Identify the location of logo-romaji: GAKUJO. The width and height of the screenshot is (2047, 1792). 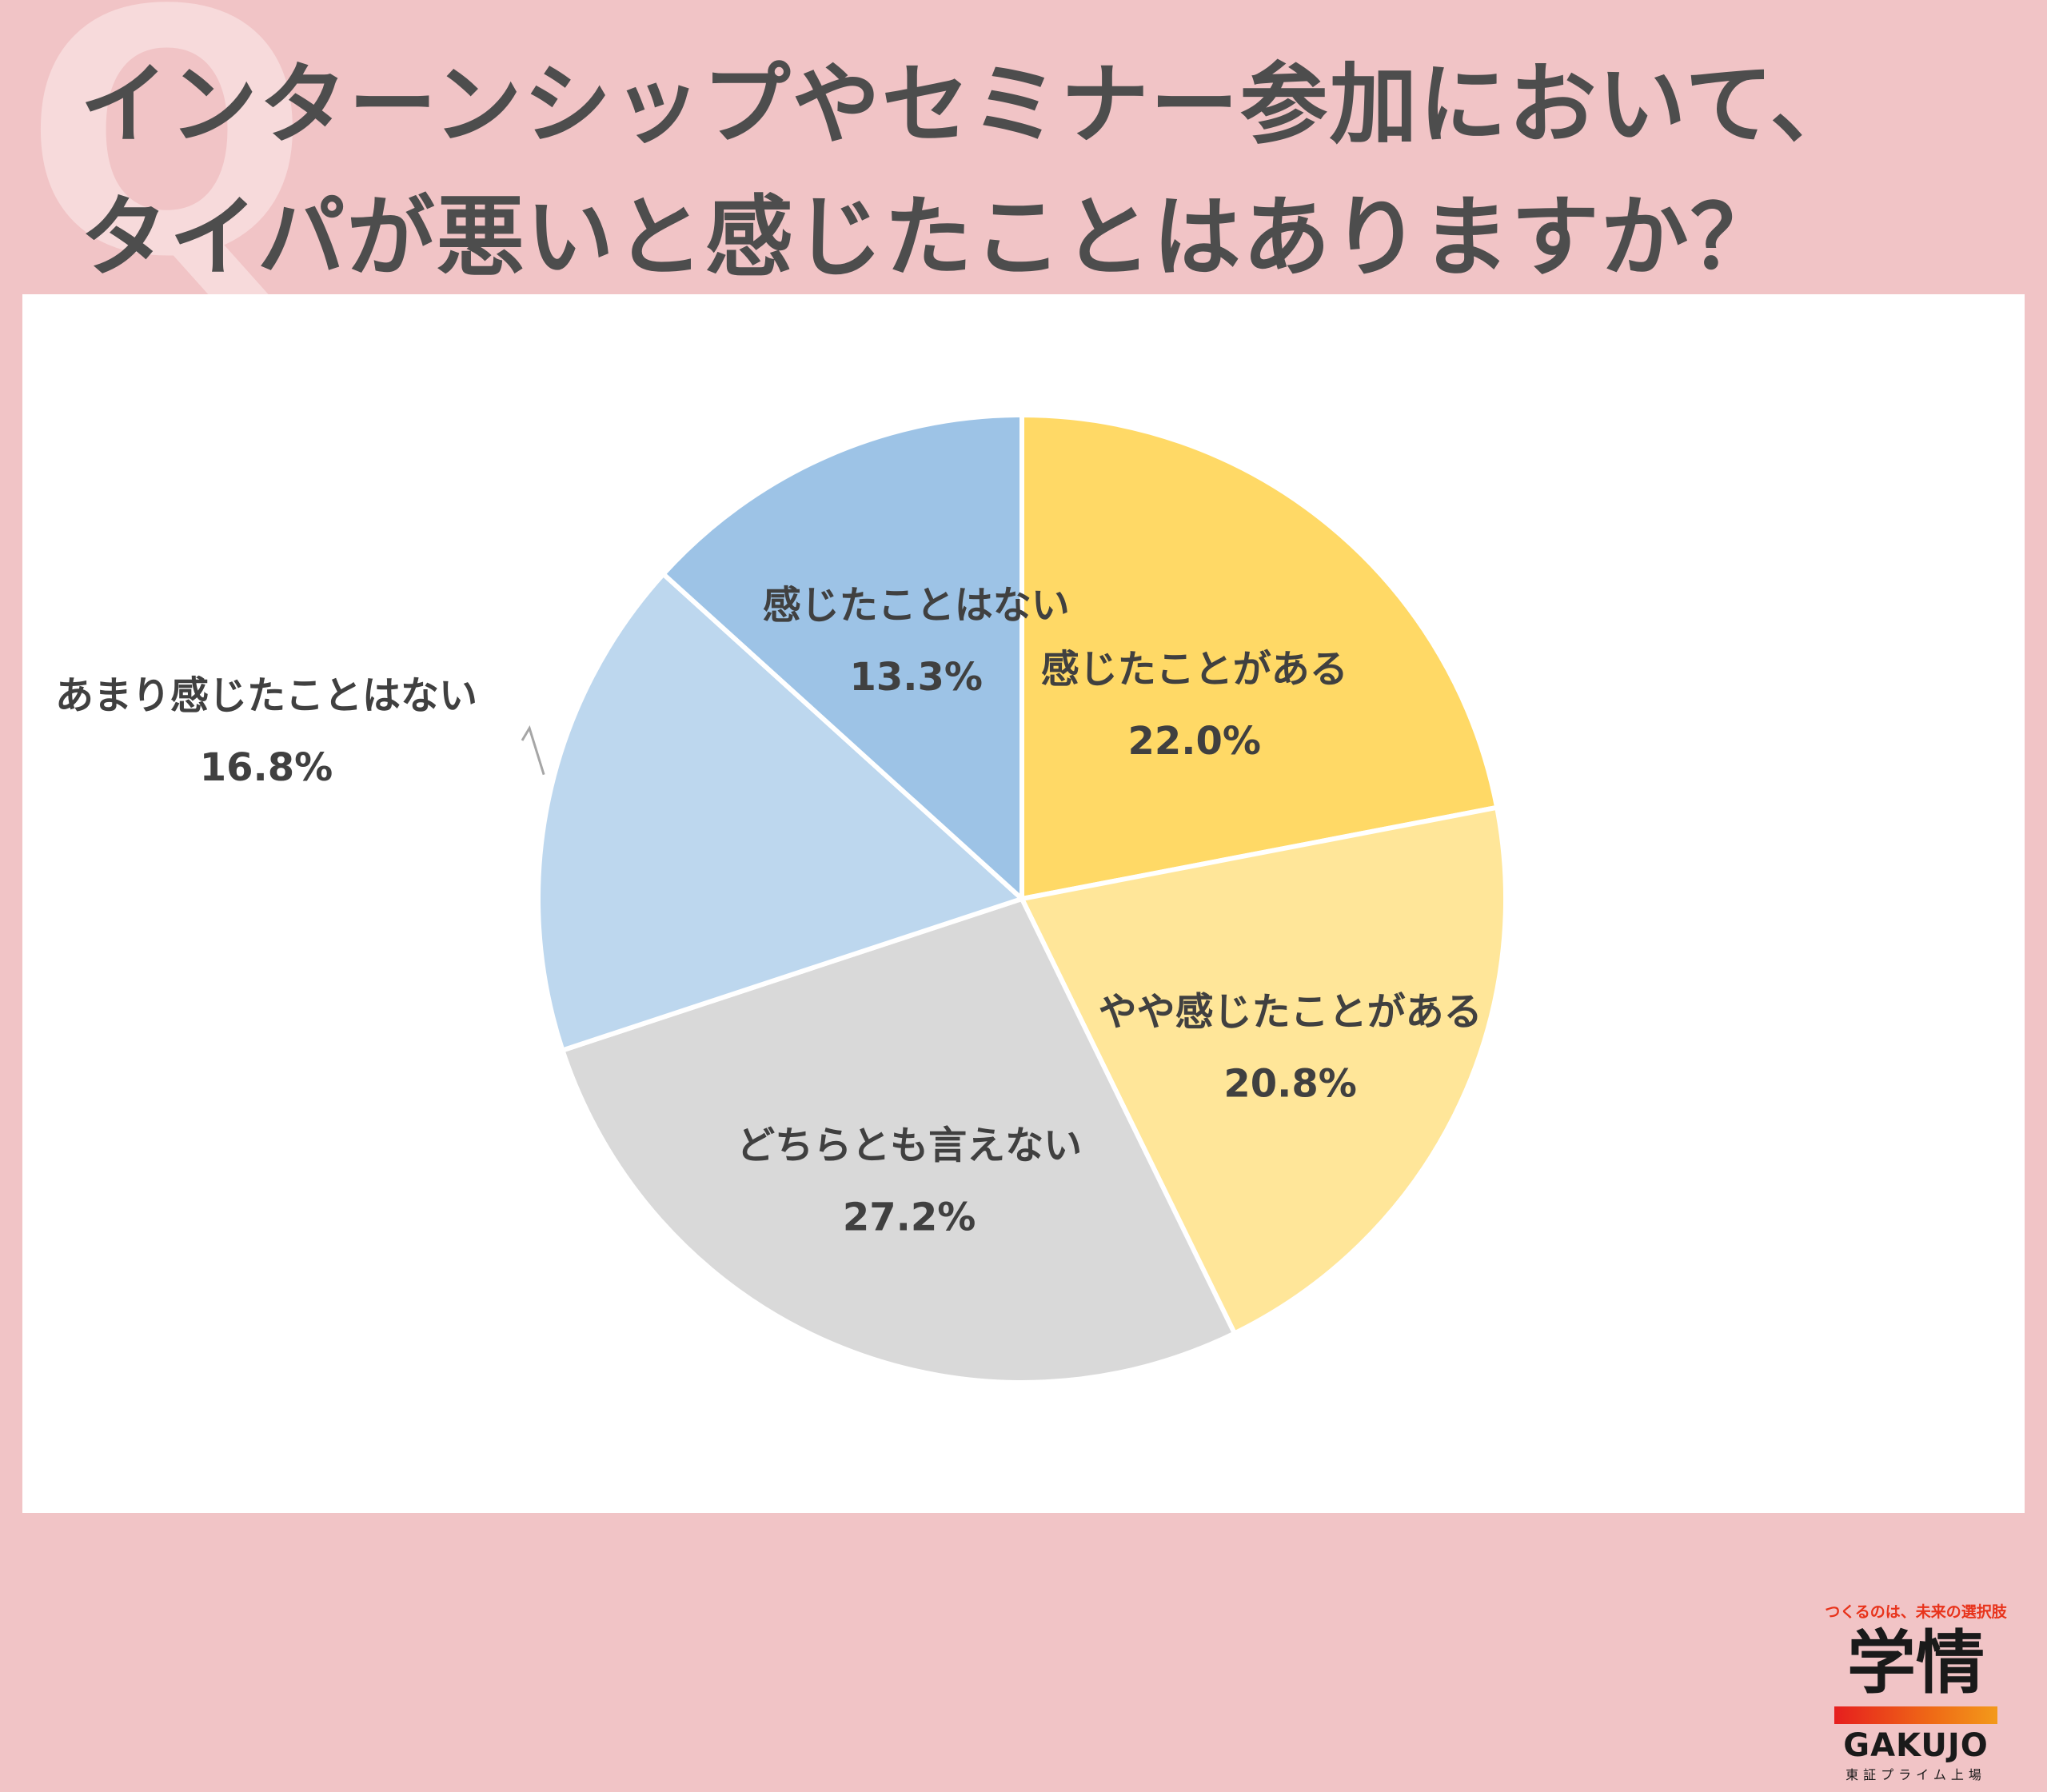
(1916, 1745).